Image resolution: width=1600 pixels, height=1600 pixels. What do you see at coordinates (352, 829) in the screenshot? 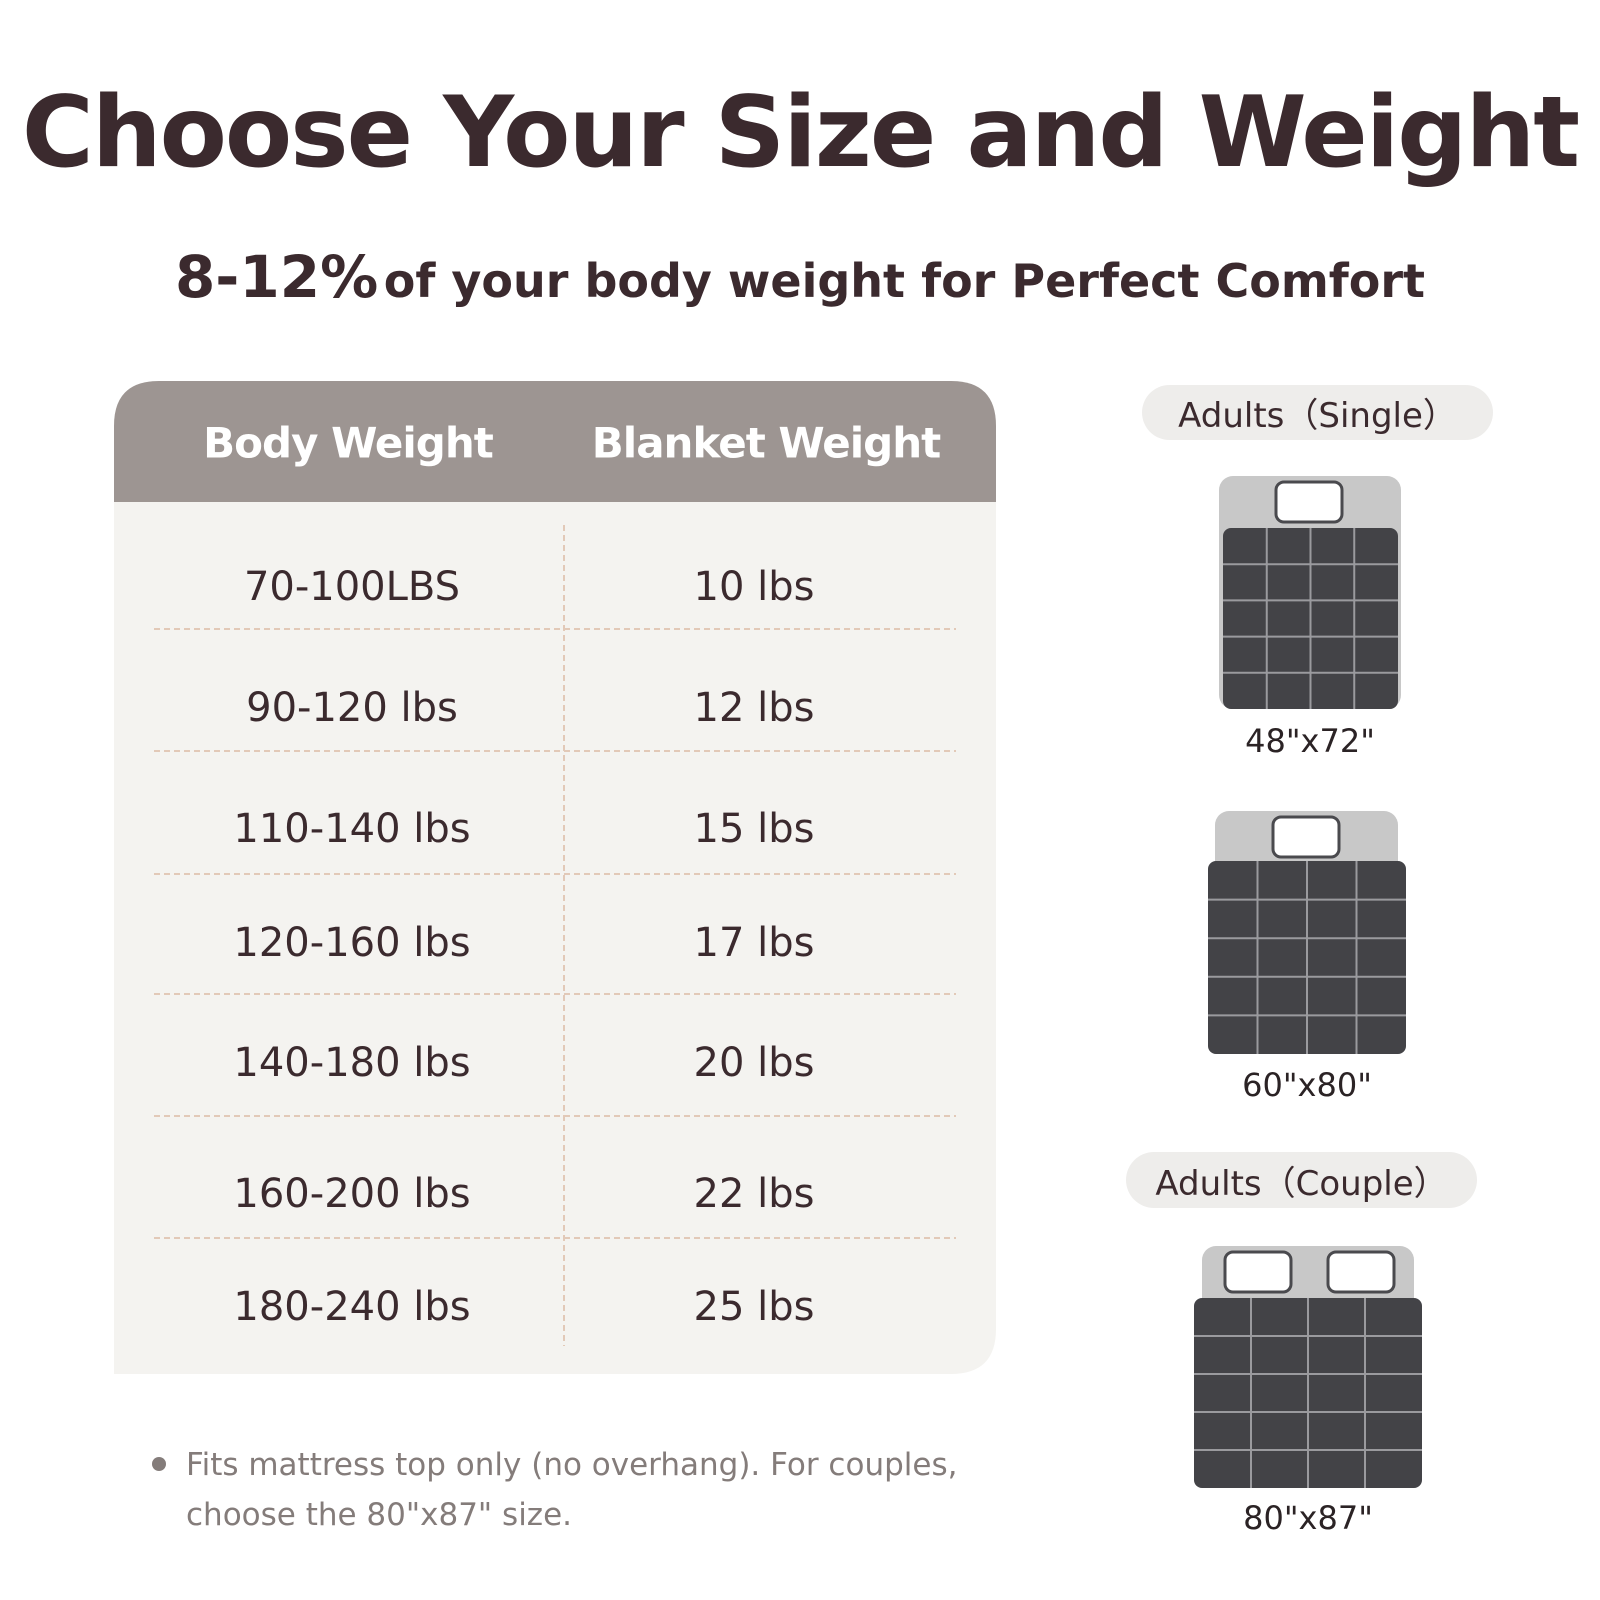
I see `table-cell: 110-140 lbs` at bounding box center [352, 829].